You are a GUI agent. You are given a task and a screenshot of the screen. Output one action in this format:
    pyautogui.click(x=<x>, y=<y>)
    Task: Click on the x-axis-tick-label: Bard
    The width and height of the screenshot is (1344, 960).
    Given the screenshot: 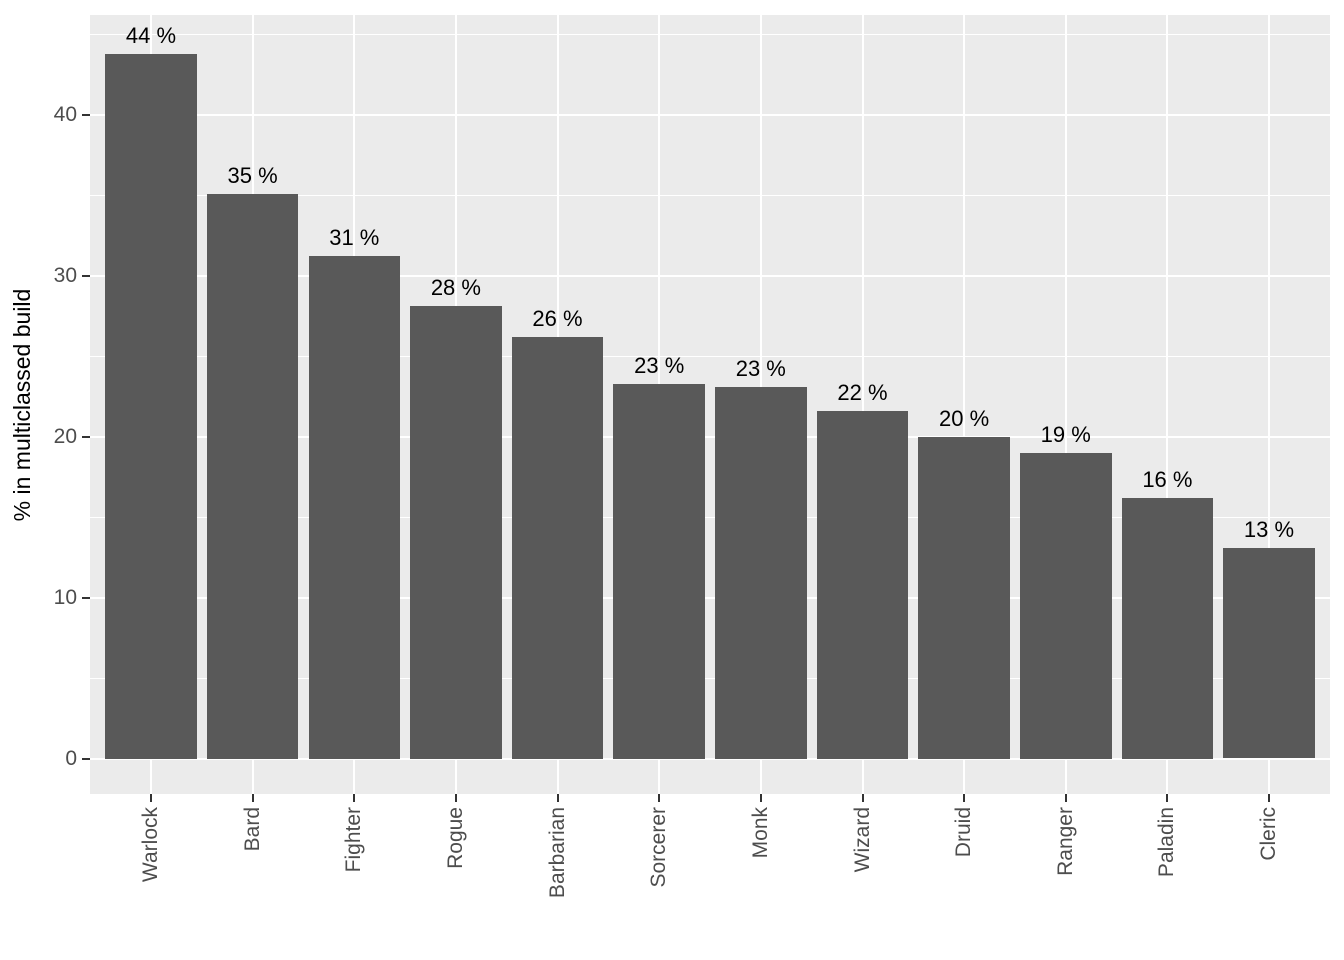 What is the action you would take?
    pyautogui.click(x=252, y=829)
    